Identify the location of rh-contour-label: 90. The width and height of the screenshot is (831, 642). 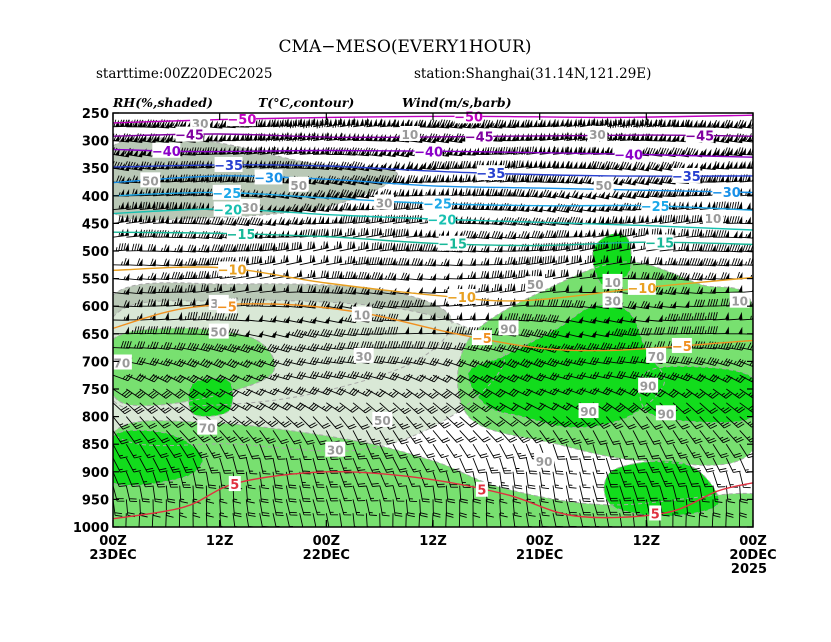
(544, 462).